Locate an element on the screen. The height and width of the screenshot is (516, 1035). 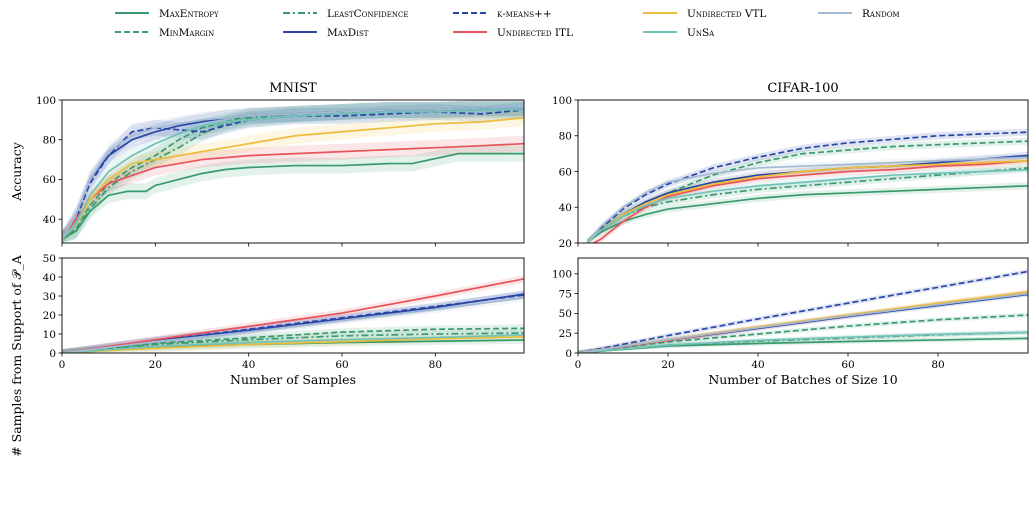
legend-entry-undirected-itl: Undirected ITL is located at coordinates (513, 33).